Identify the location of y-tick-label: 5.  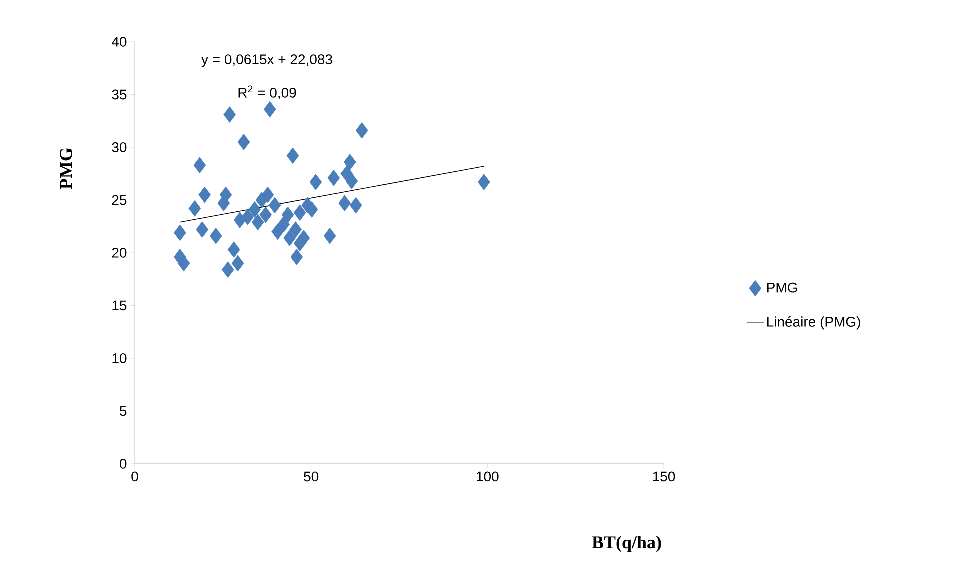
(123, 411).